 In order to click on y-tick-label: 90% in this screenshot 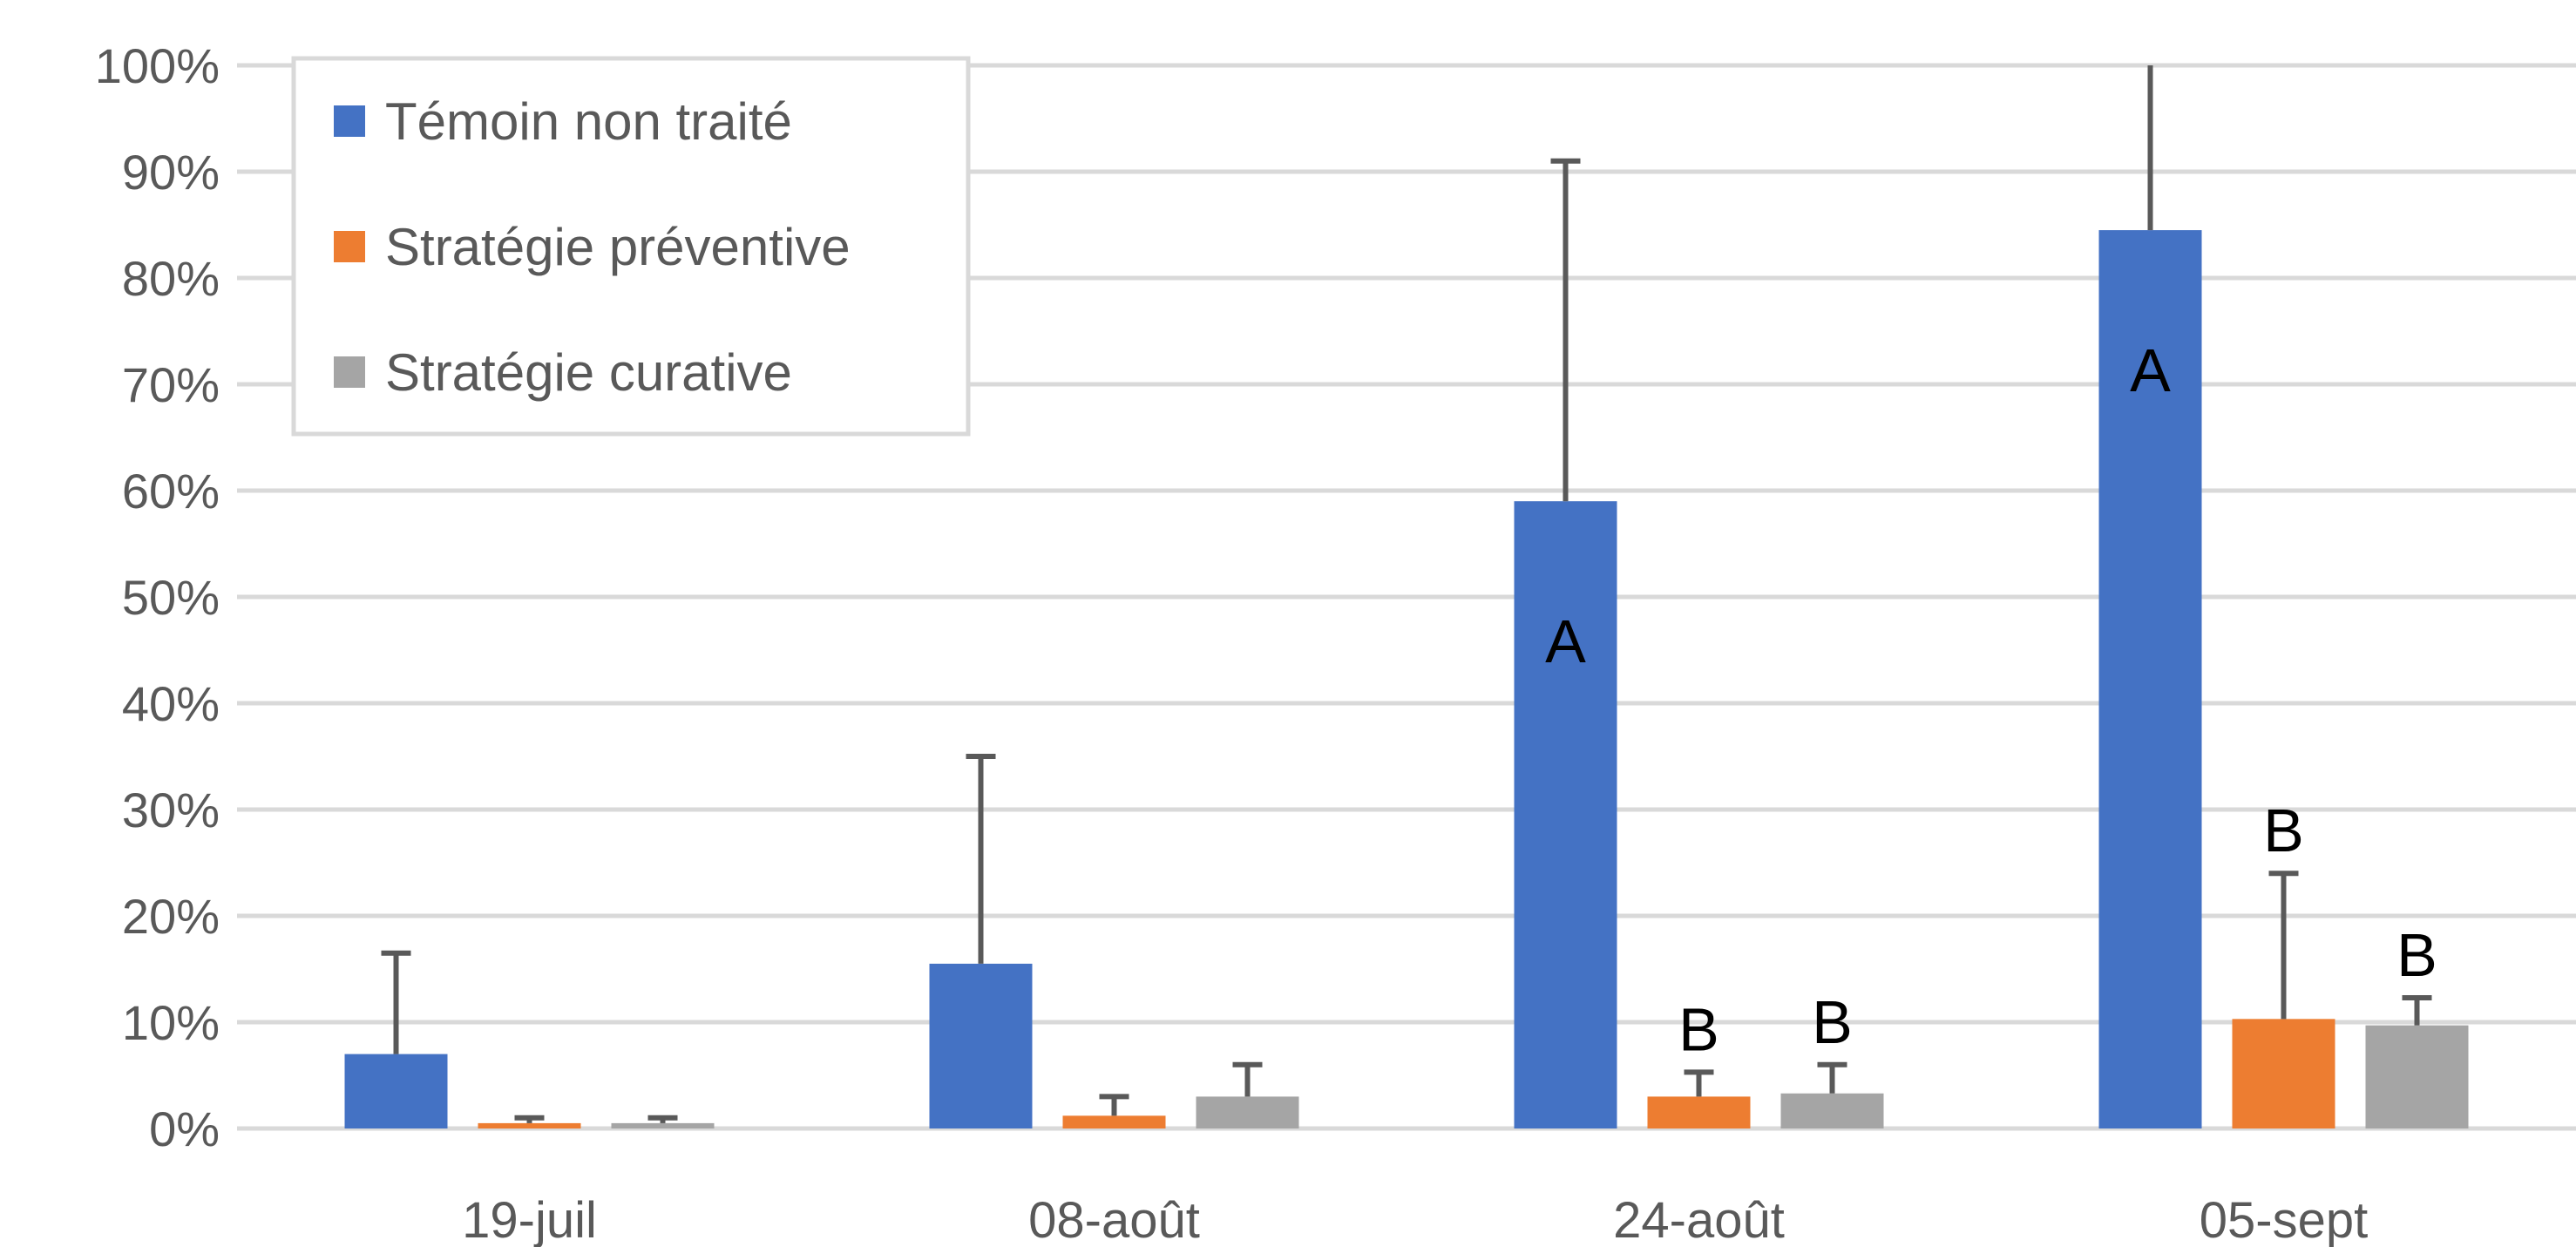, I will do `click(171, 173)`.